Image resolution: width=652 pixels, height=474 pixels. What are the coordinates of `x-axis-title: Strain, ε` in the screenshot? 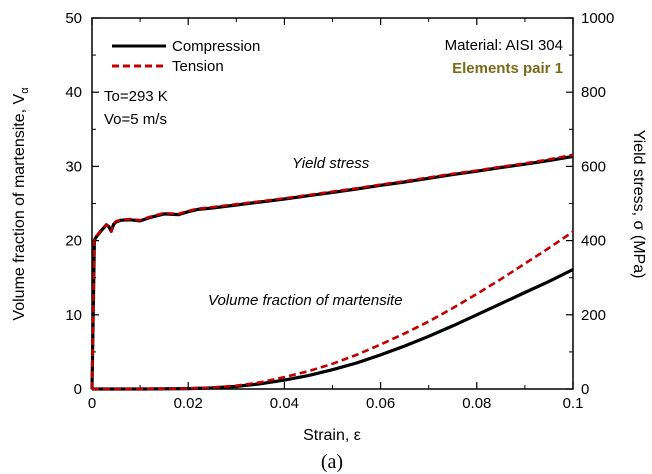 It's located at (332, 435).